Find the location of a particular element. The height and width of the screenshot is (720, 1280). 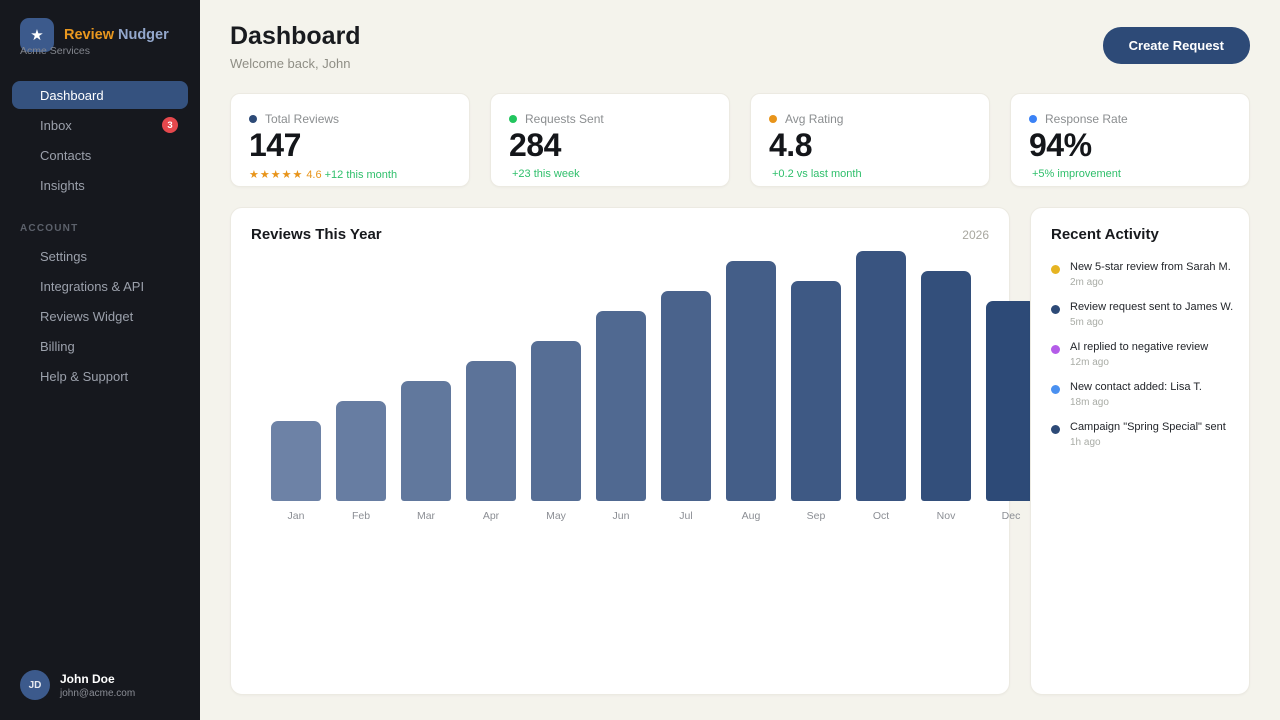

rating-value: 4.6 is located at coordinates (314, 174).